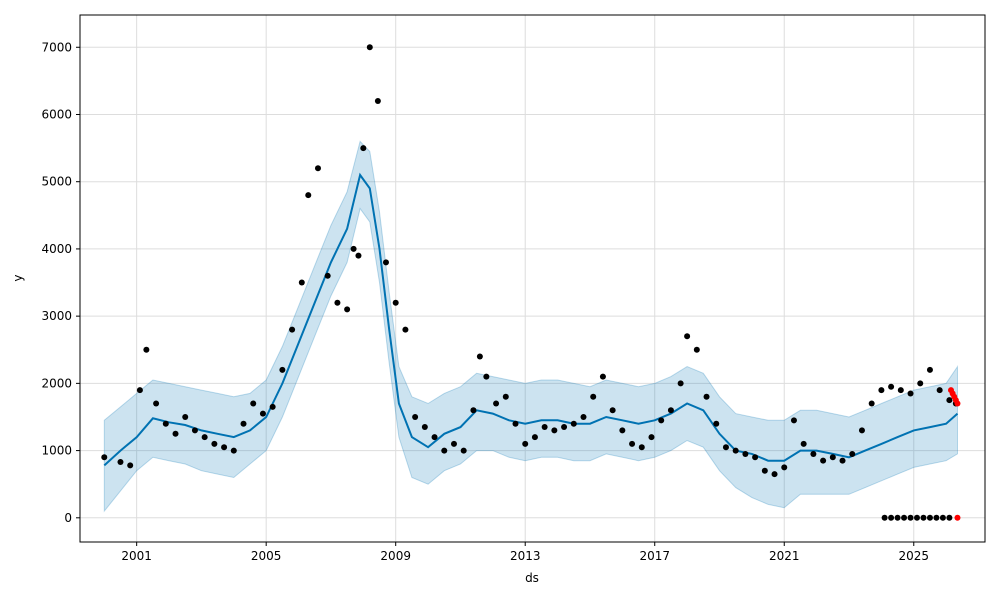 This screenshot has height=604, width=1000. What do you see at coordinates (784, 556) in the screenshot?
I see `x-tick-label: 2021` at bounding box center [784, 556].